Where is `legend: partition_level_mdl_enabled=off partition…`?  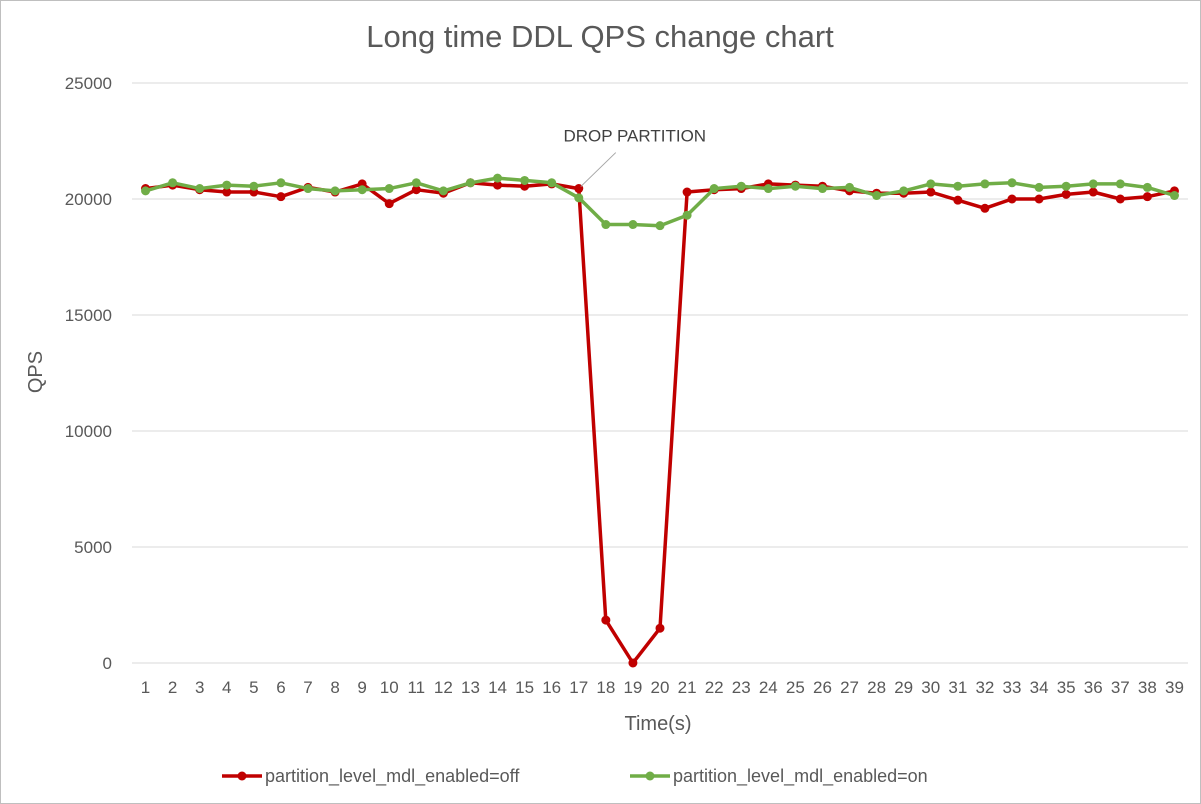 legend: partition_level_mdl_enabled=off partition… is located at coordinates (575, 776).